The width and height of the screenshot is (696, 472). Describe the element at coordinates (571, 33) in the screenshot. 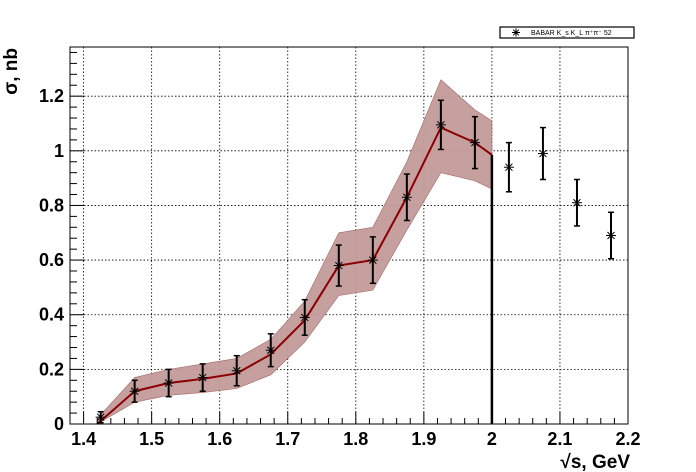

I see `legend-entry-label: BABAR K_s K_L π⁺π⁻ 52` at that location.